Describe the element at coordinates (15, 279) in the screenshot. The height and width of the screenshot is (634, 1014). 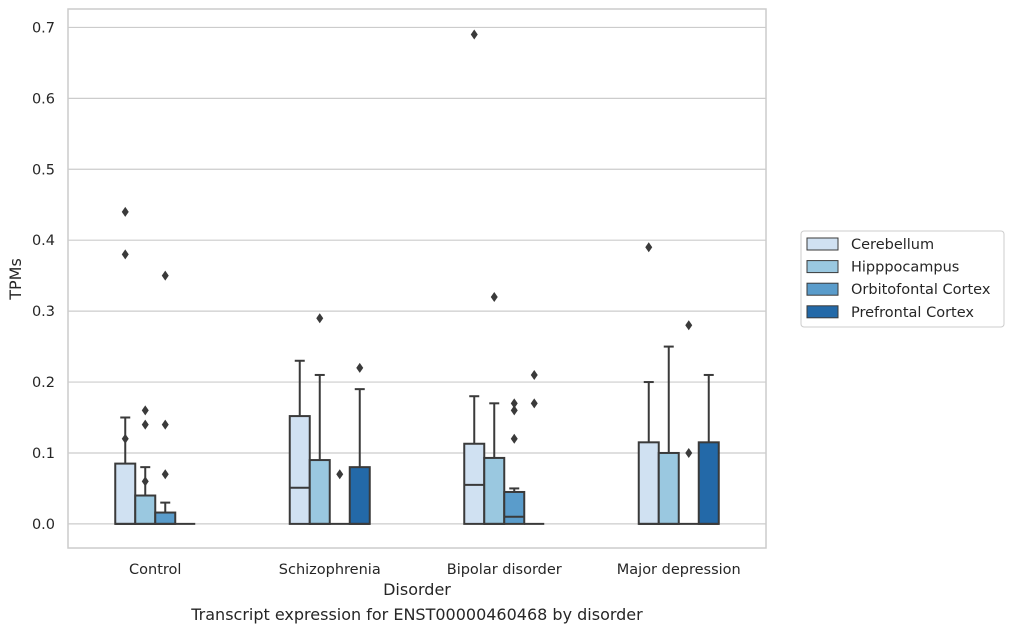
I see `y-axis-label: TPMs` at that location.